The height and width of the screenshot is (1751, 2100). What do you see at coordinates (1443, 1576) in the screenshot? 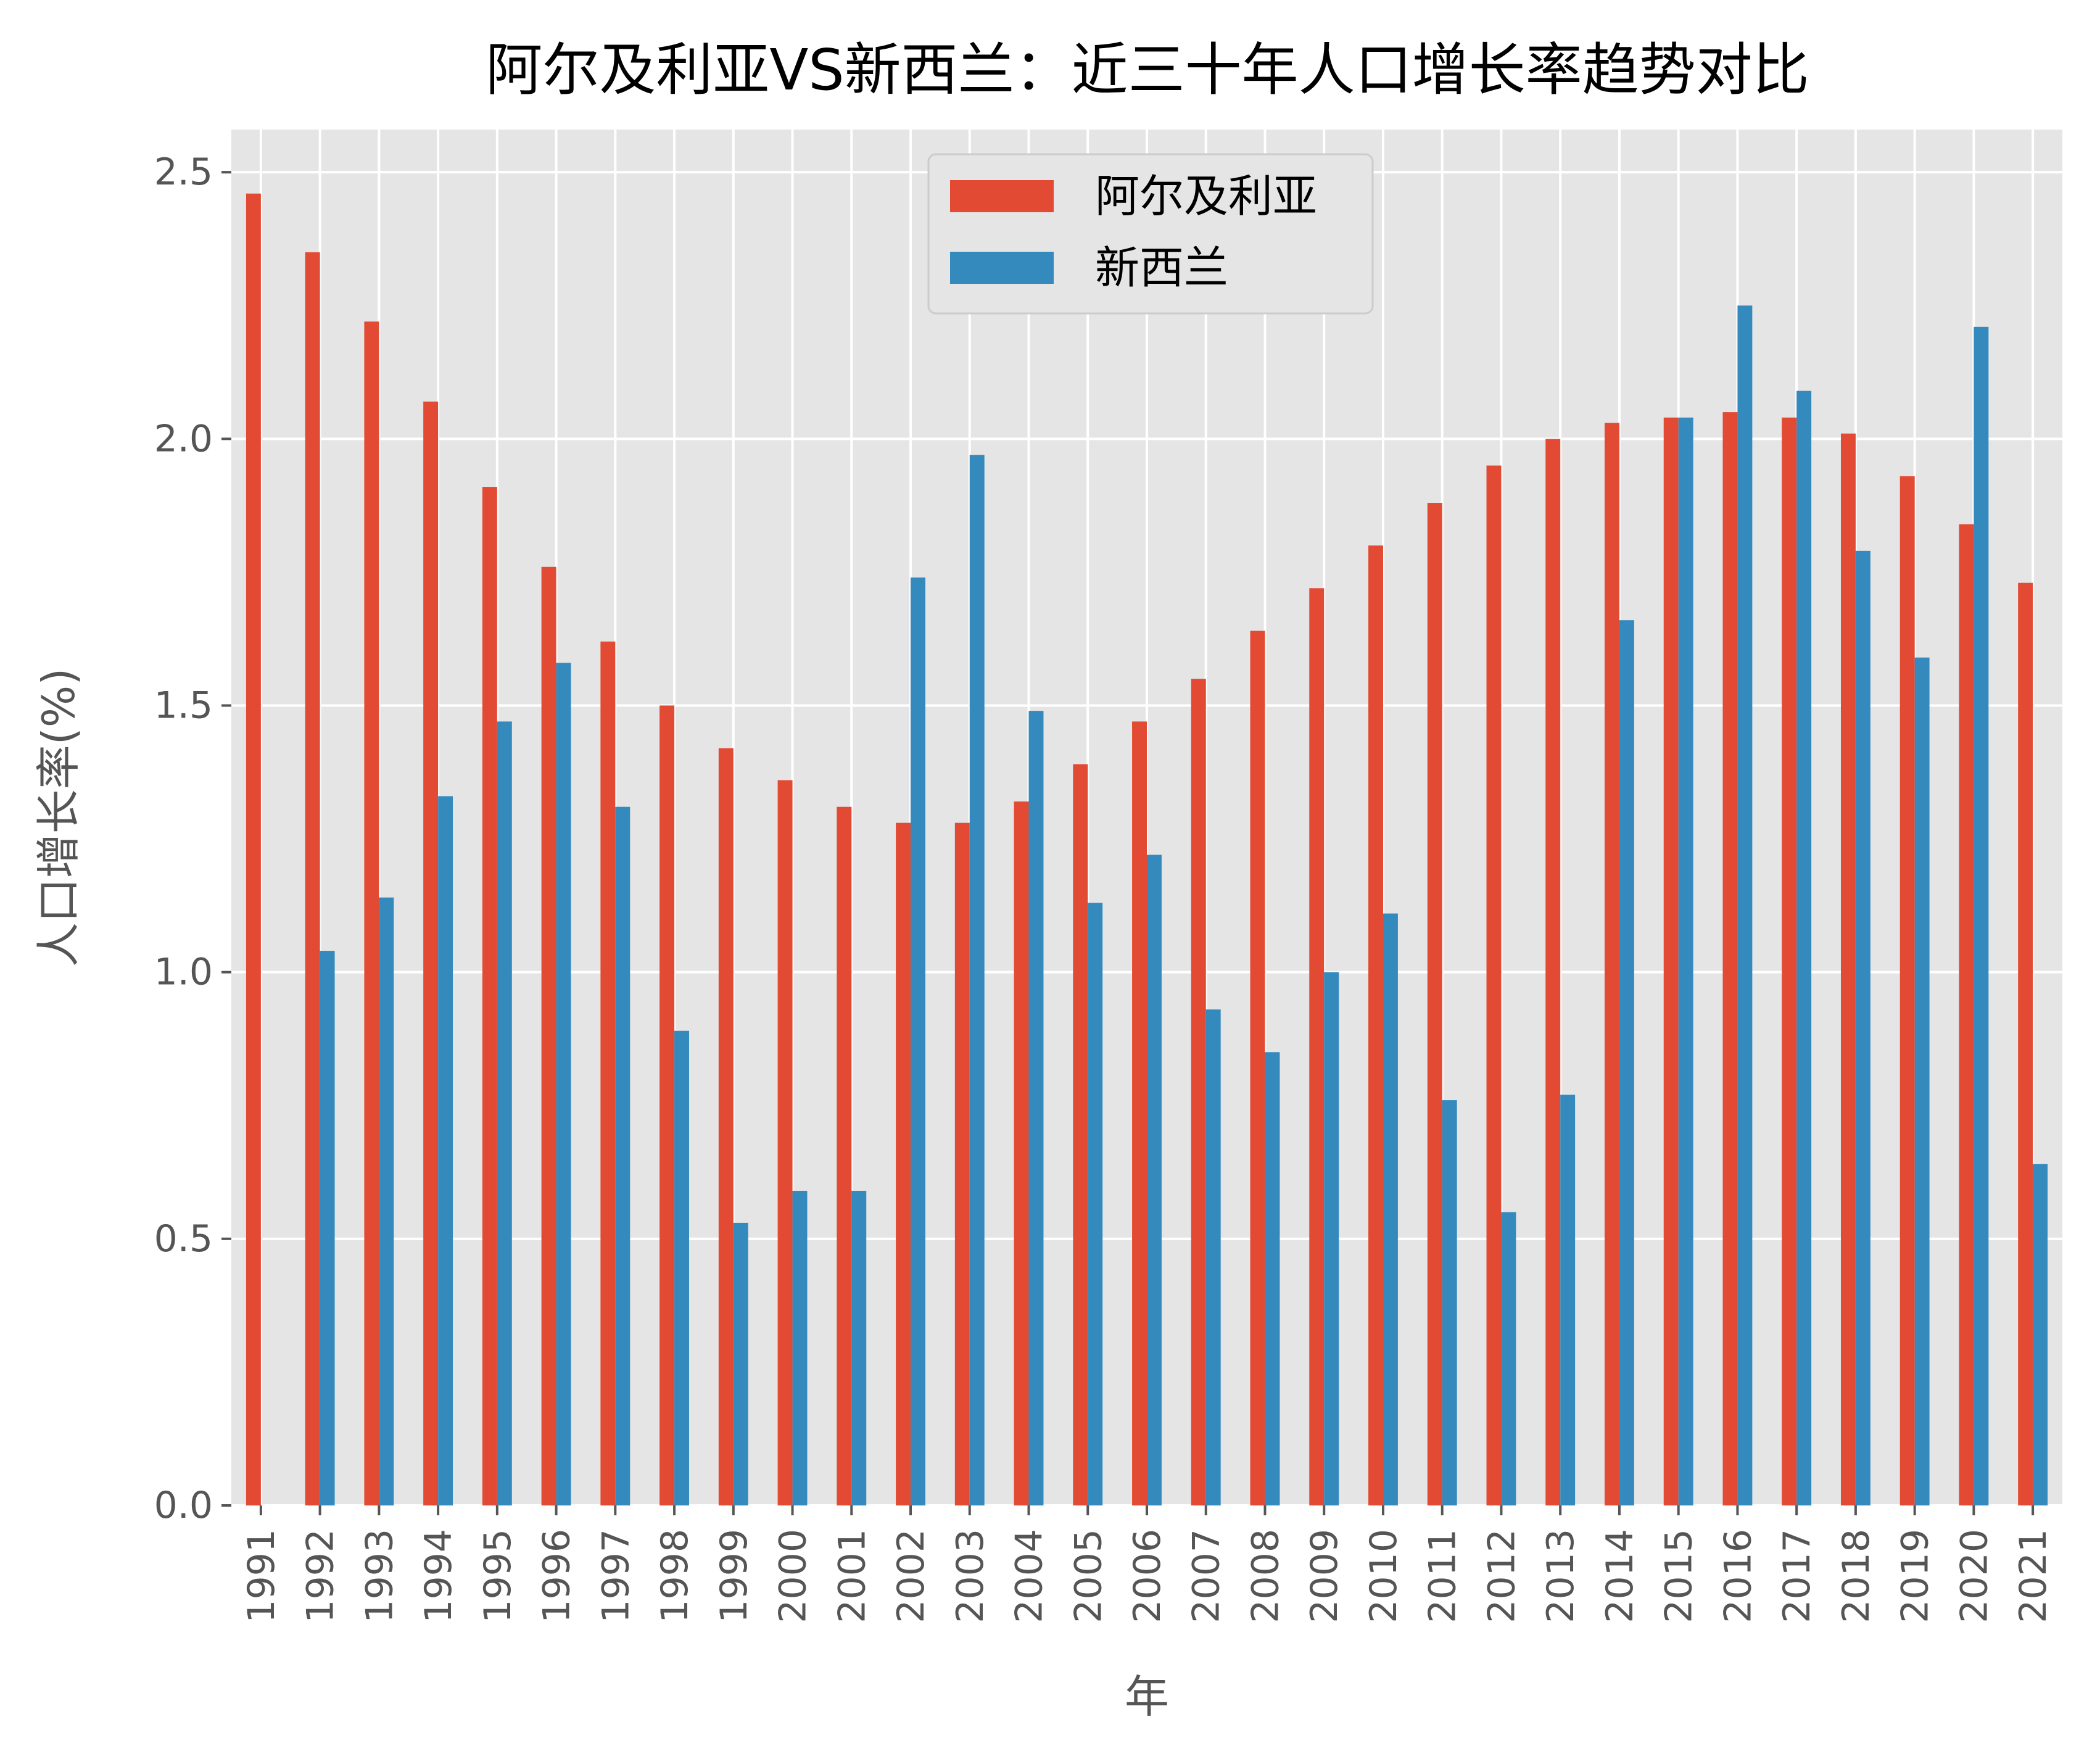
I see `x-tick-label: 2011` at bounding box center [1443, 1576].